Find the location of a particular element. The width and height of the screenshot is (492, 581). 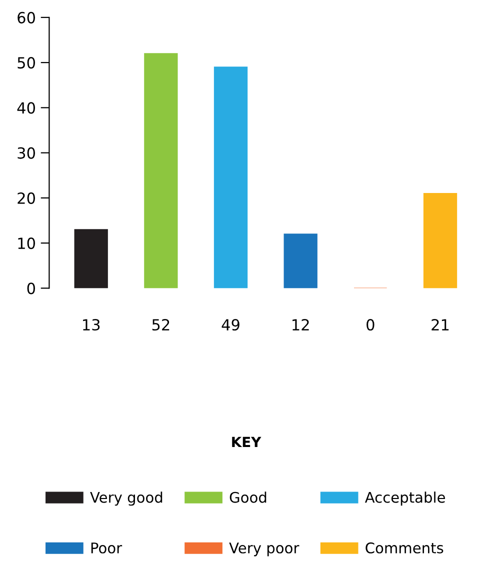

x-tick-label: 52 is located at coordinates (161, 325).